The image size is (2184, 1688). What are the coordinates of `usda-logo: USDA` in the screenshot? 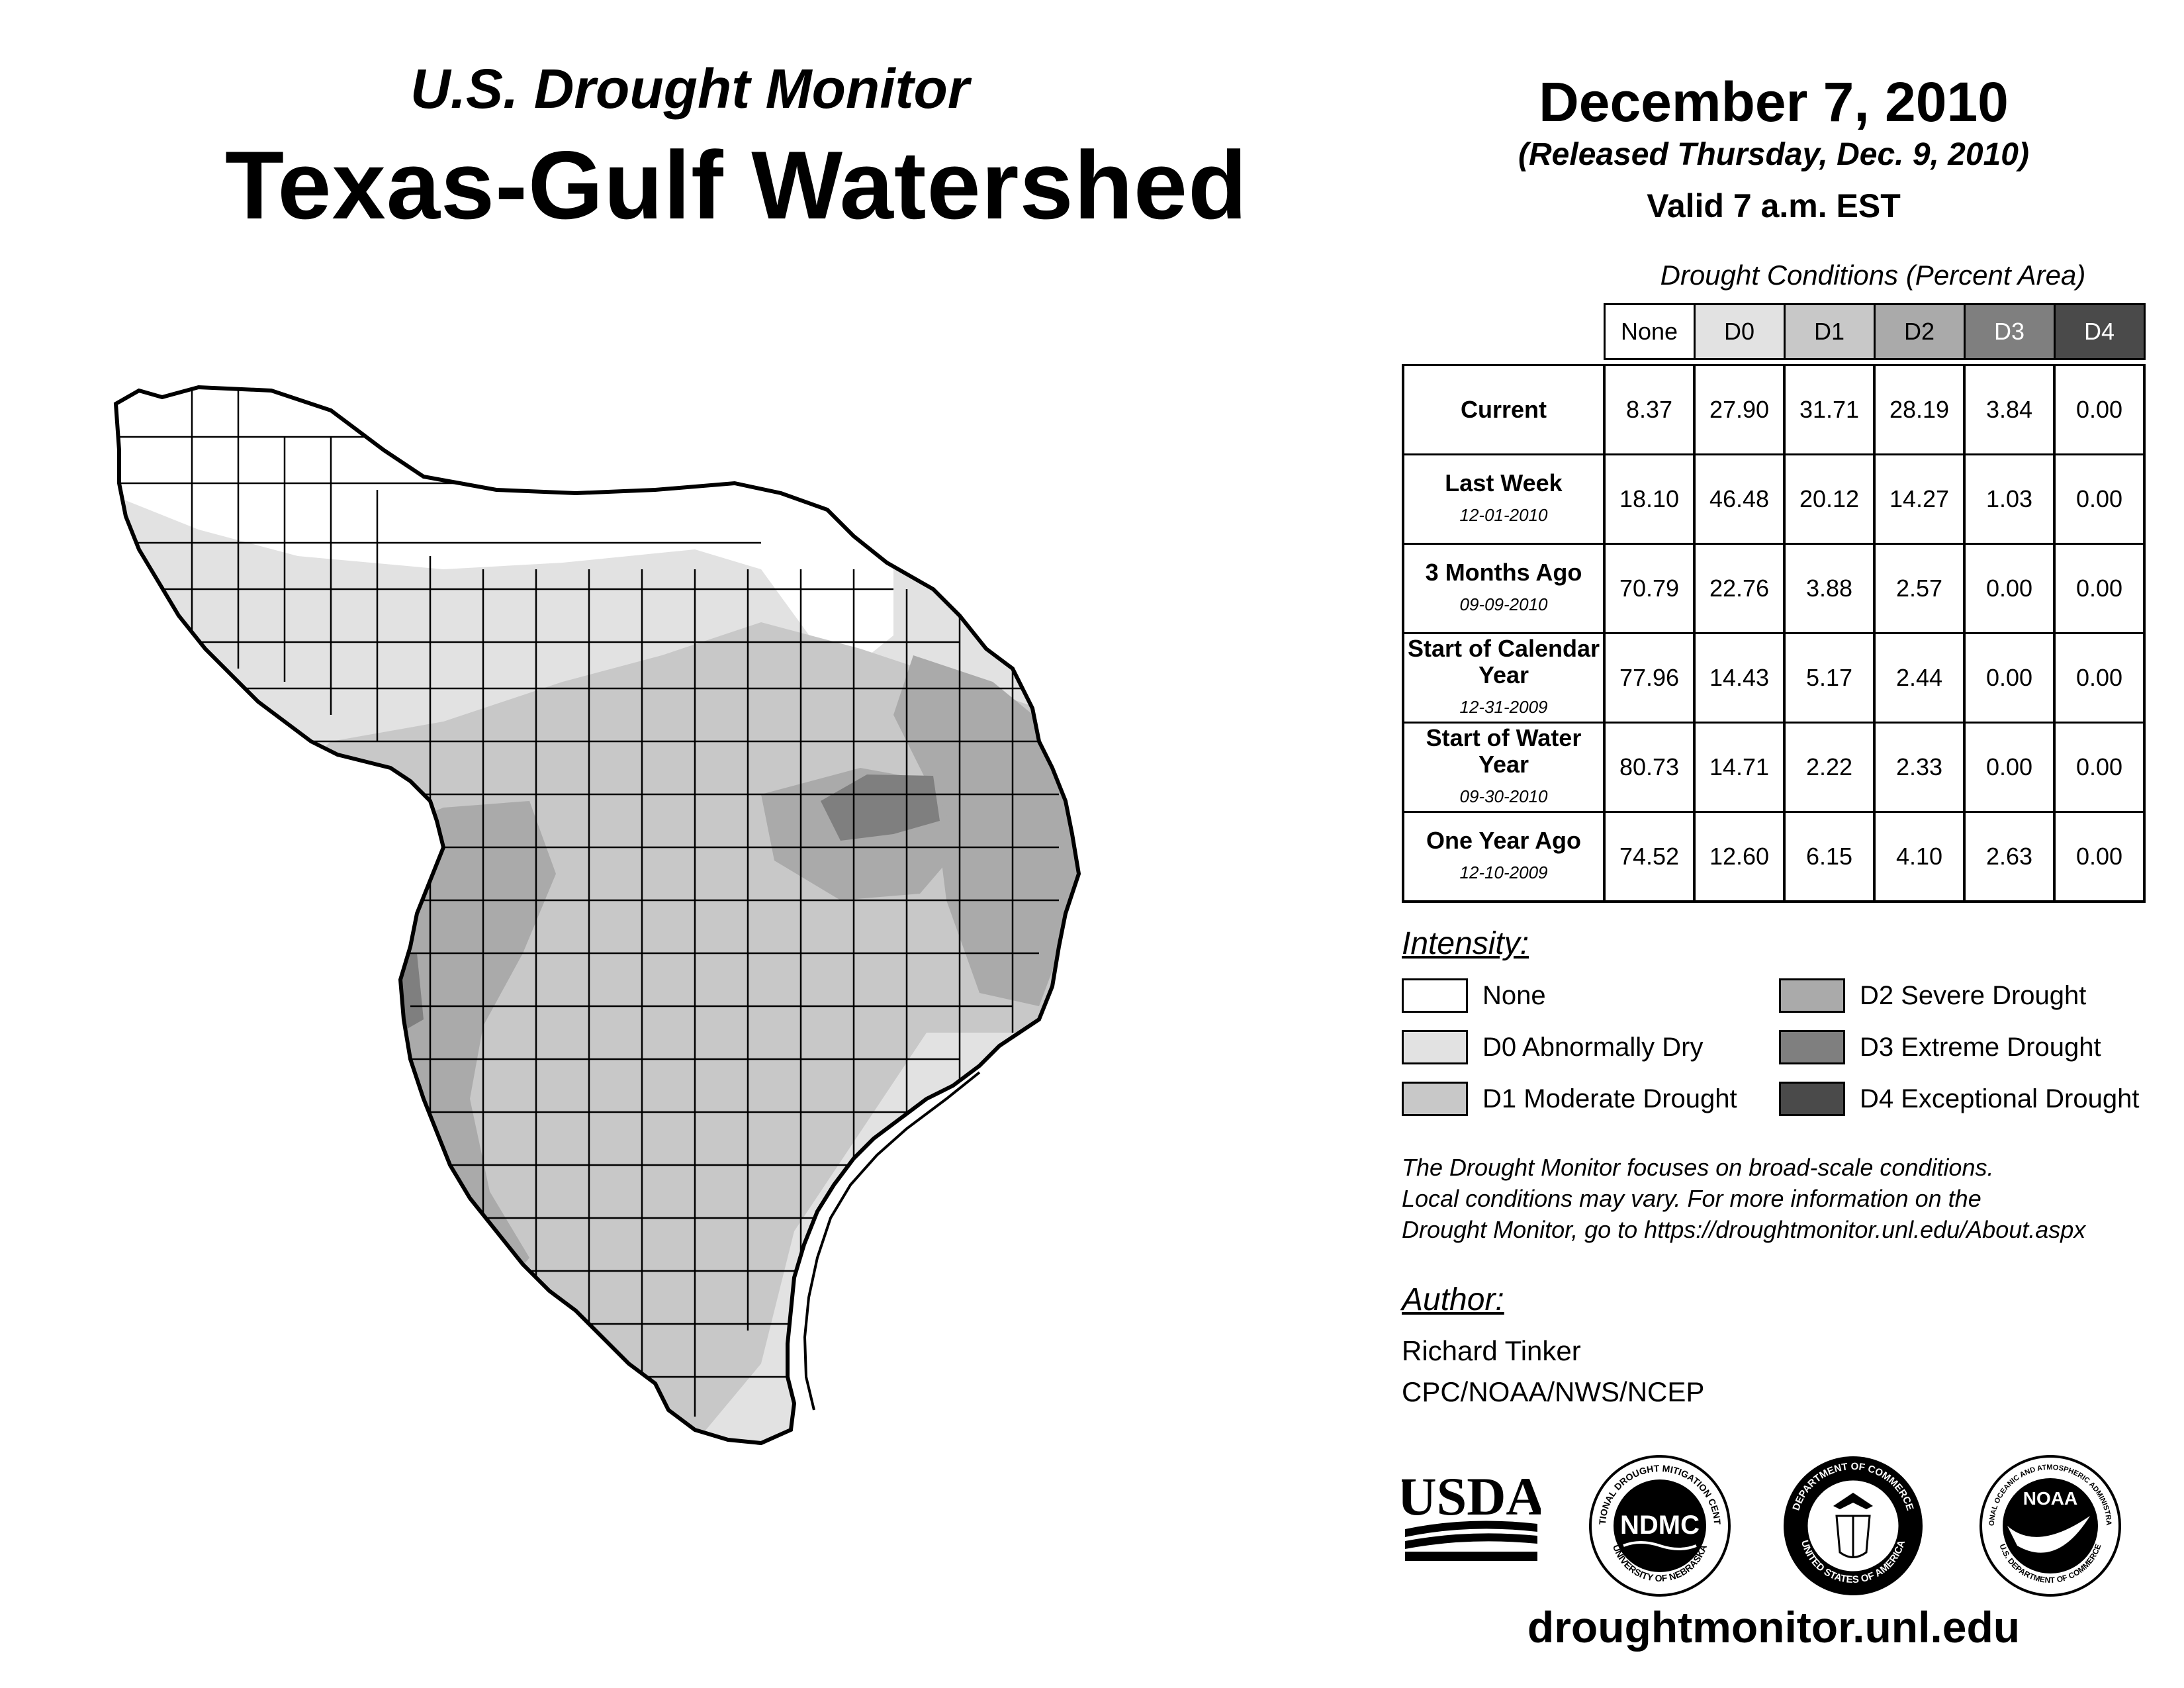 It's located at (1471, 1513).